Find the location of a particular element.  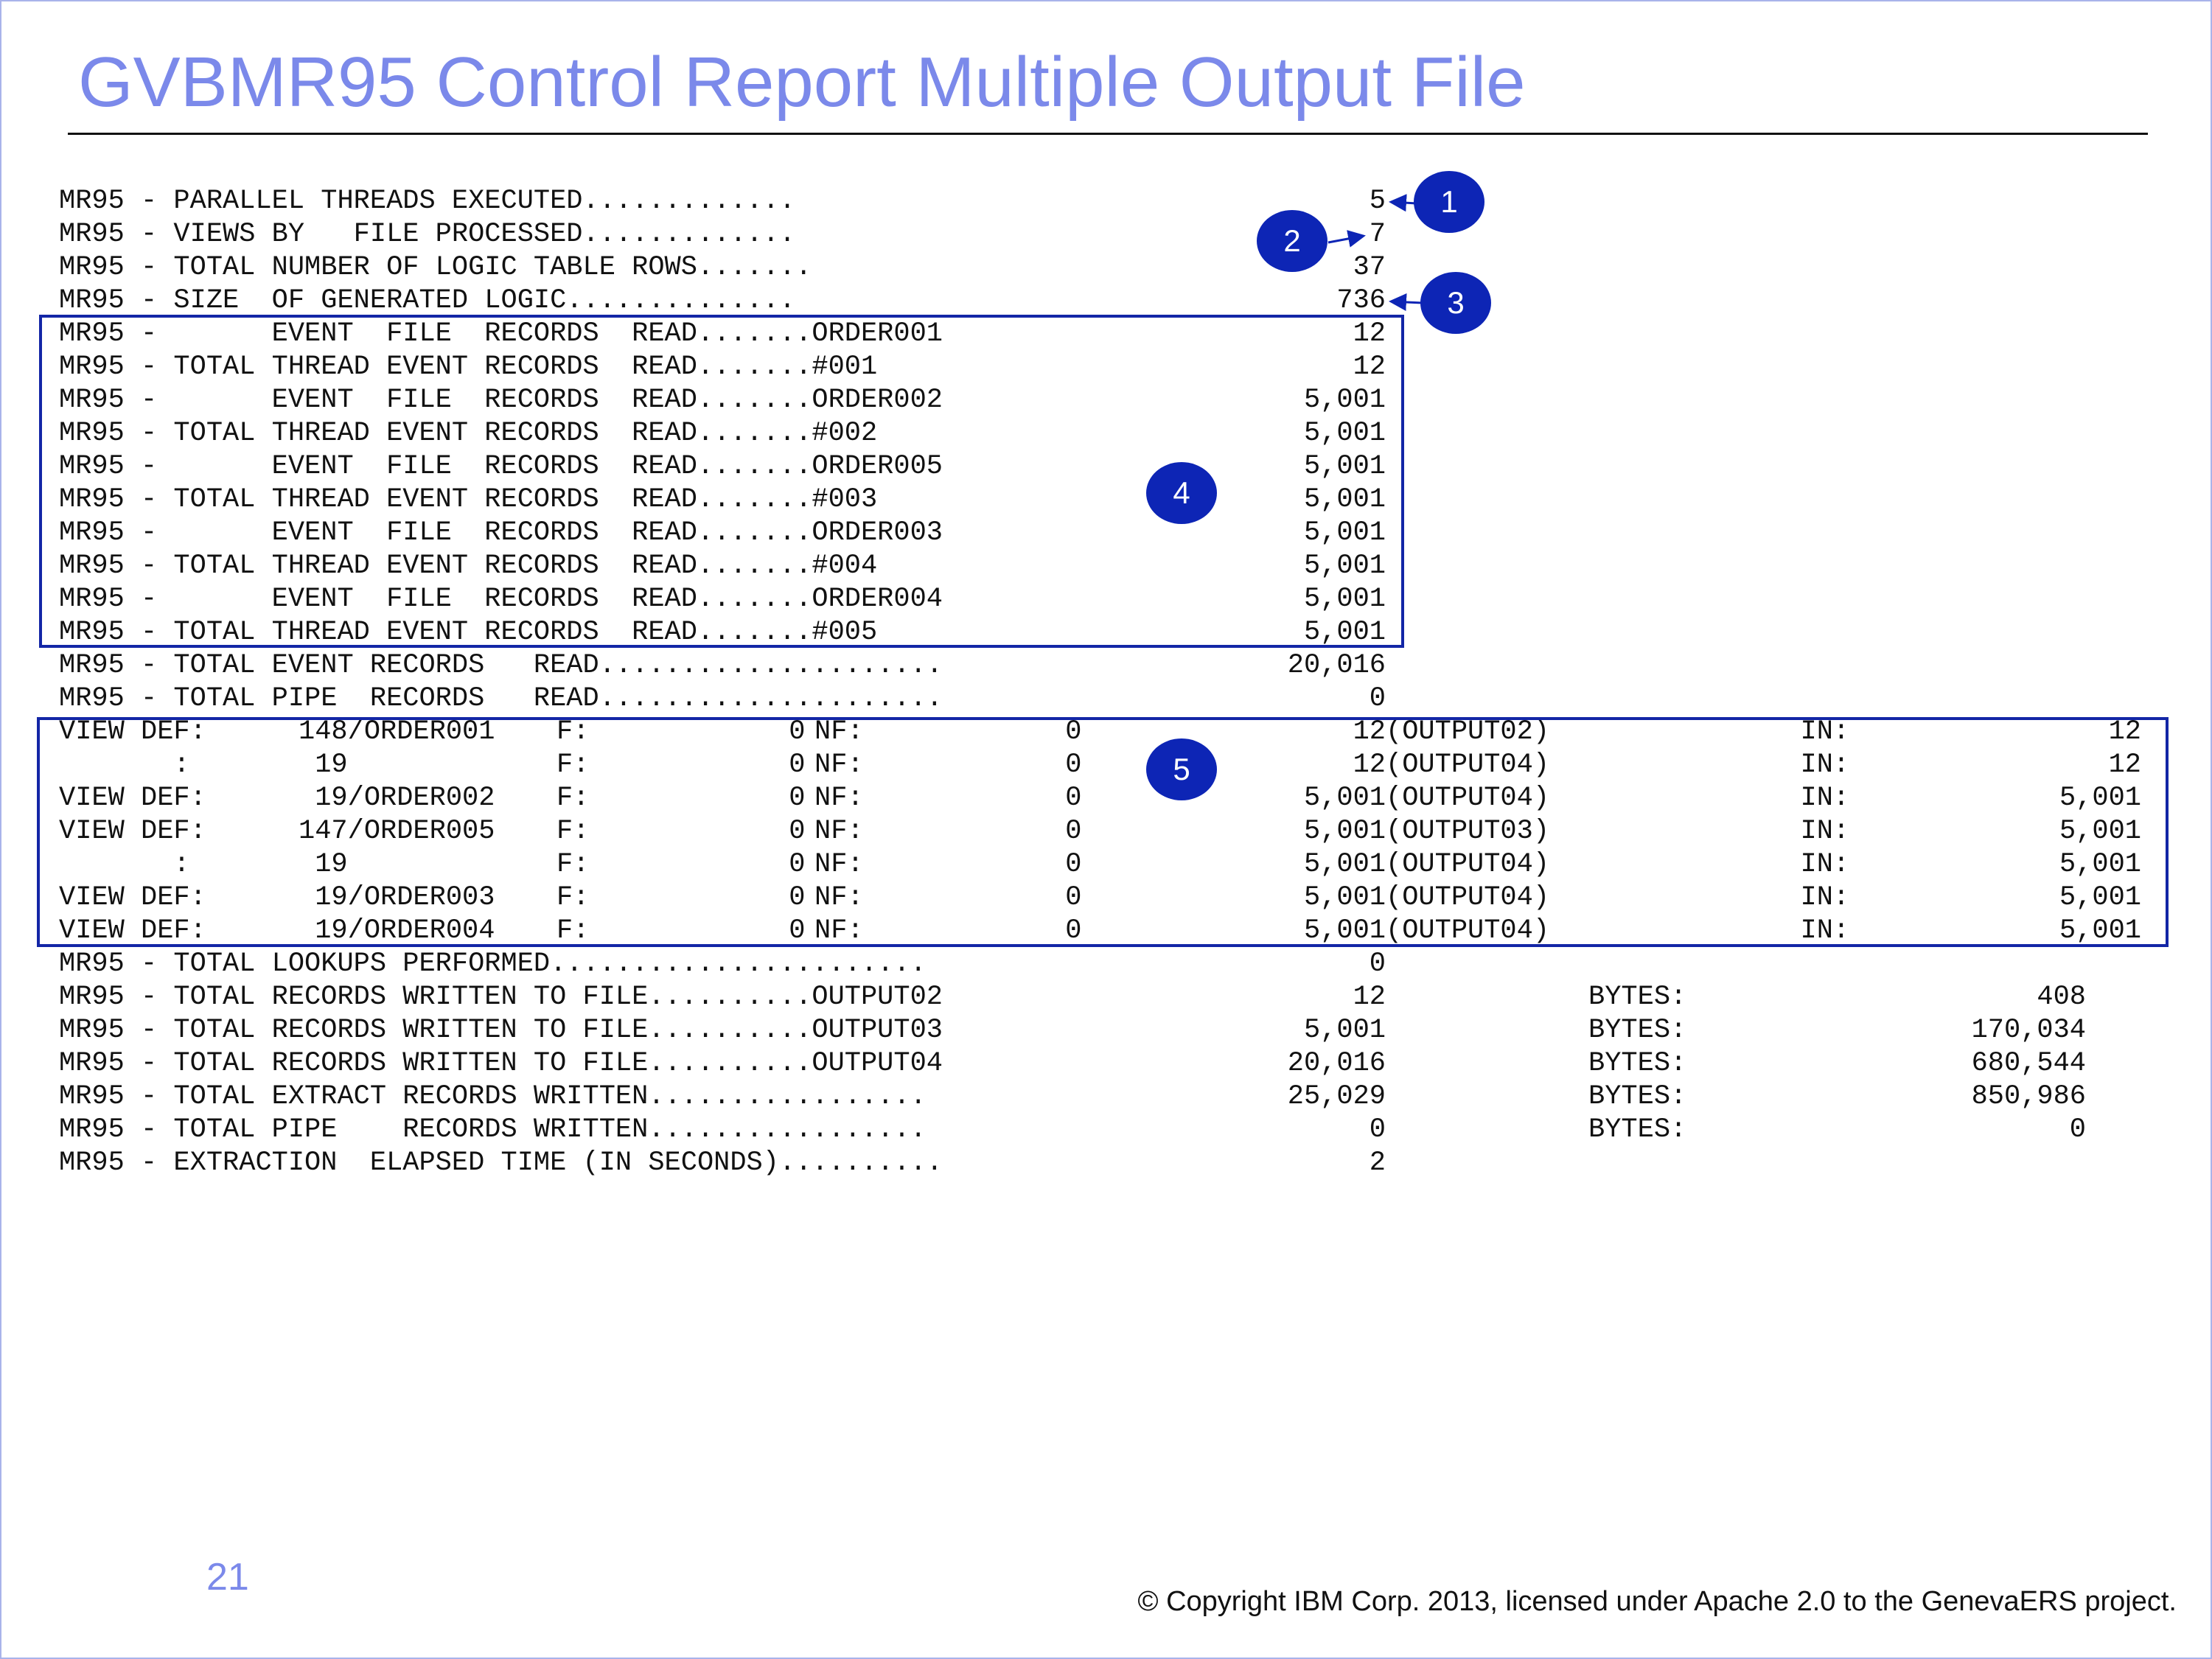

bytes-value: 850,986 is located at coordinates (2028, 1096).